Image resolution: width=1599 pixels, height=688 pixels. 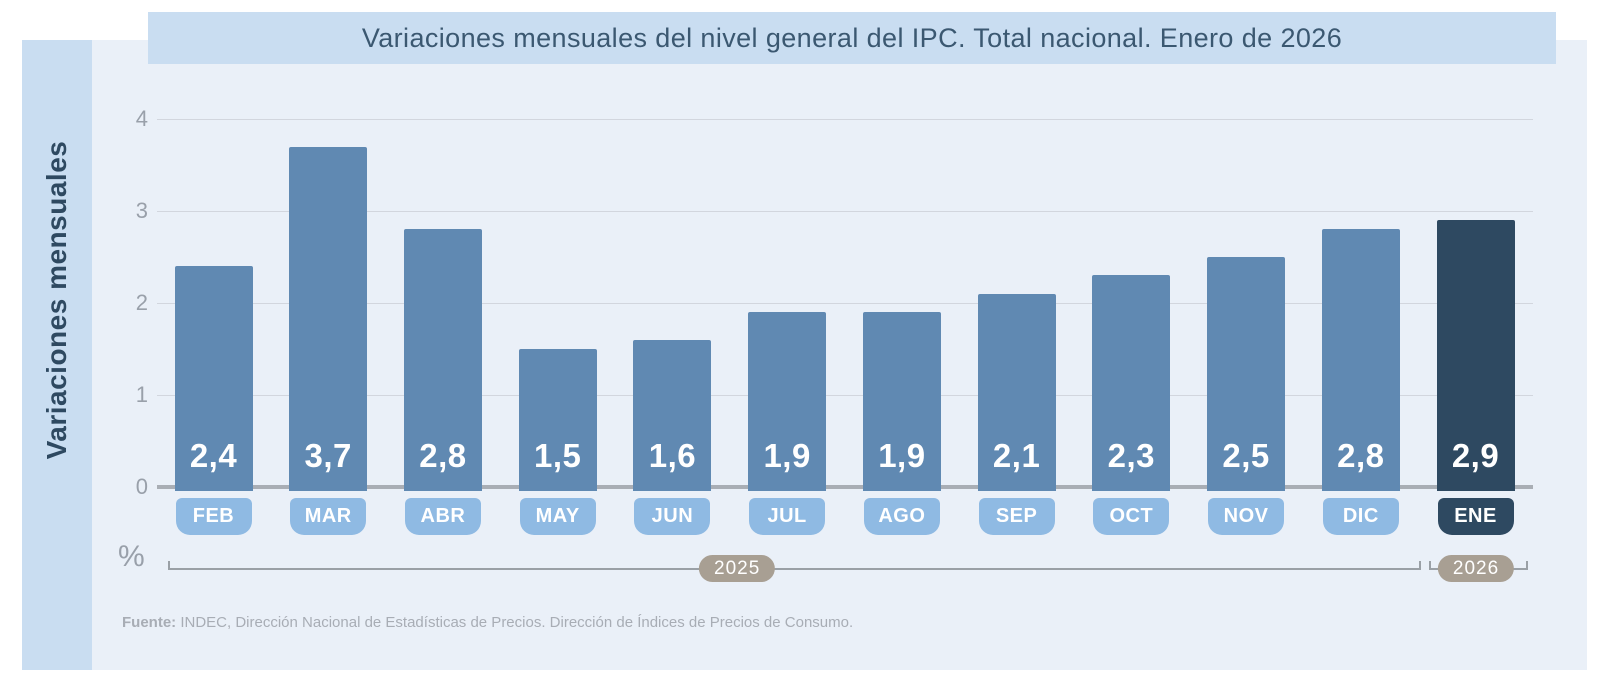 I want to click on bar-value-label-oct: 2,3, so click(x=1131, y=455).